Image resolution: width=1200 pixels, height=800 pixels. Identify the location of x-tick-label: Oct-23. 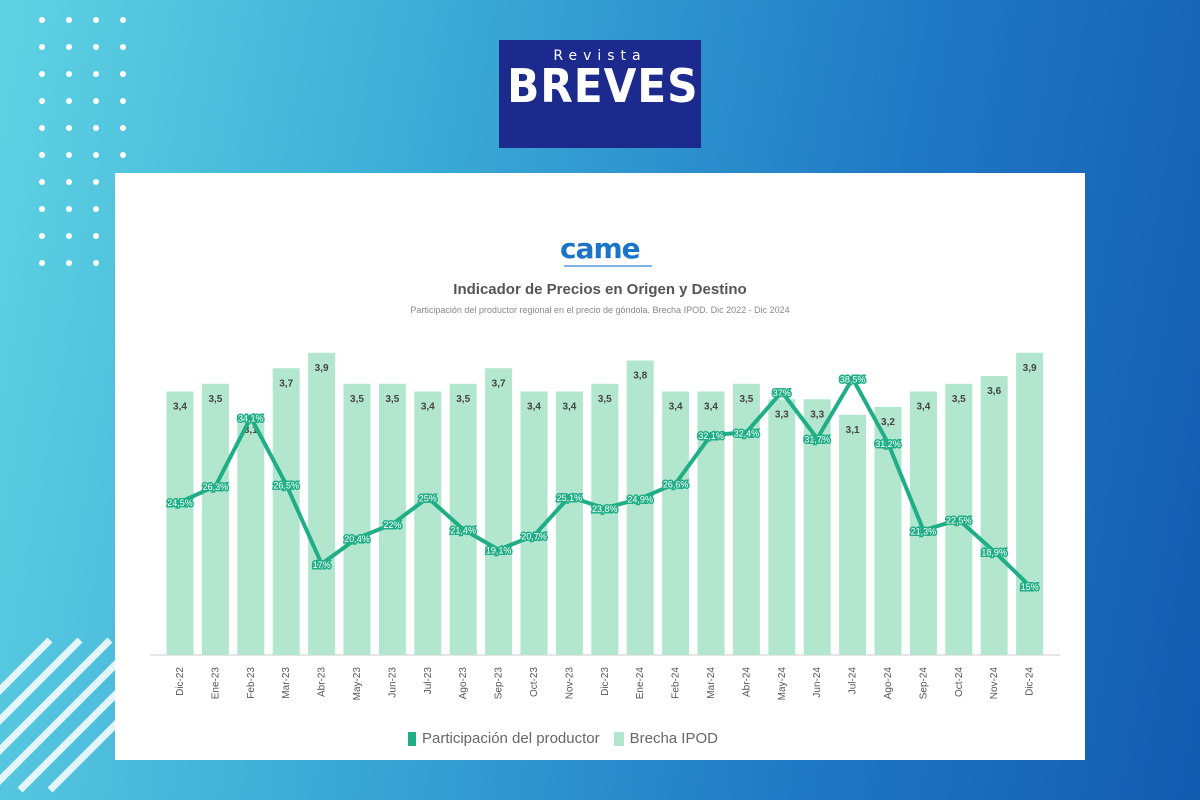
(534, 682).